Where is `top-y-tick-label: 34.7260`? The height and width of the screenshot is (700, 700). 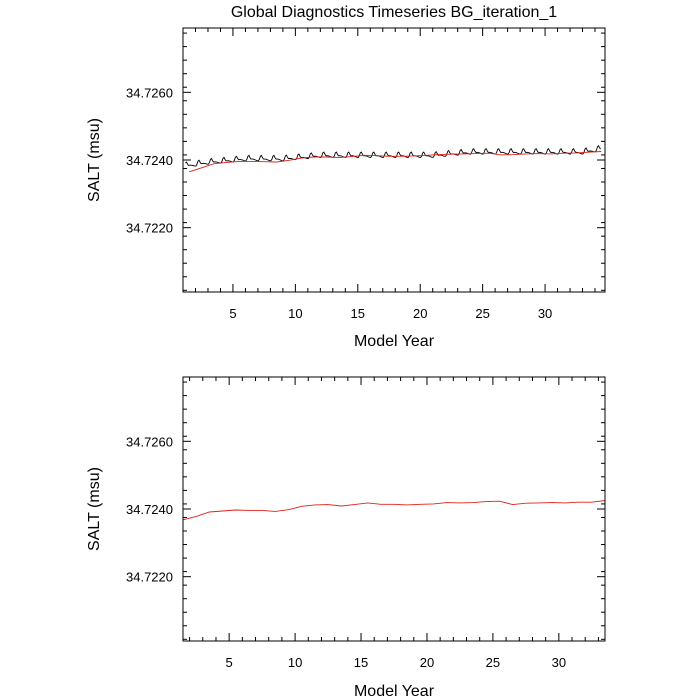
top-y-tick-label: 34.7260 is located at coordinates (149, 92).